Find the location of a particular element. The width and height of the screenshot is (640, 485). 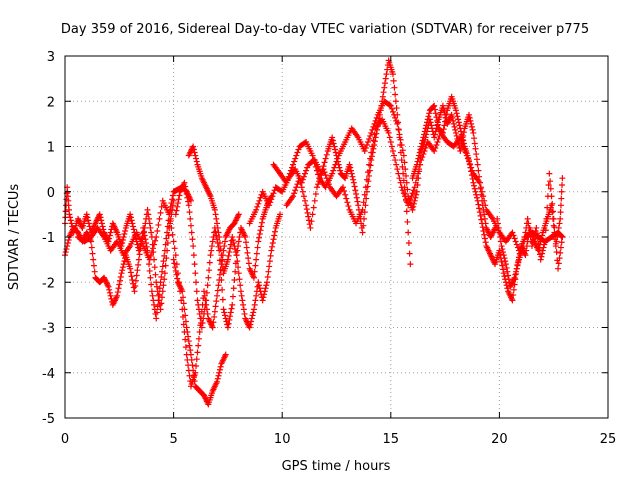

y-tick-label: -5 is located at coordinates (48, 419).